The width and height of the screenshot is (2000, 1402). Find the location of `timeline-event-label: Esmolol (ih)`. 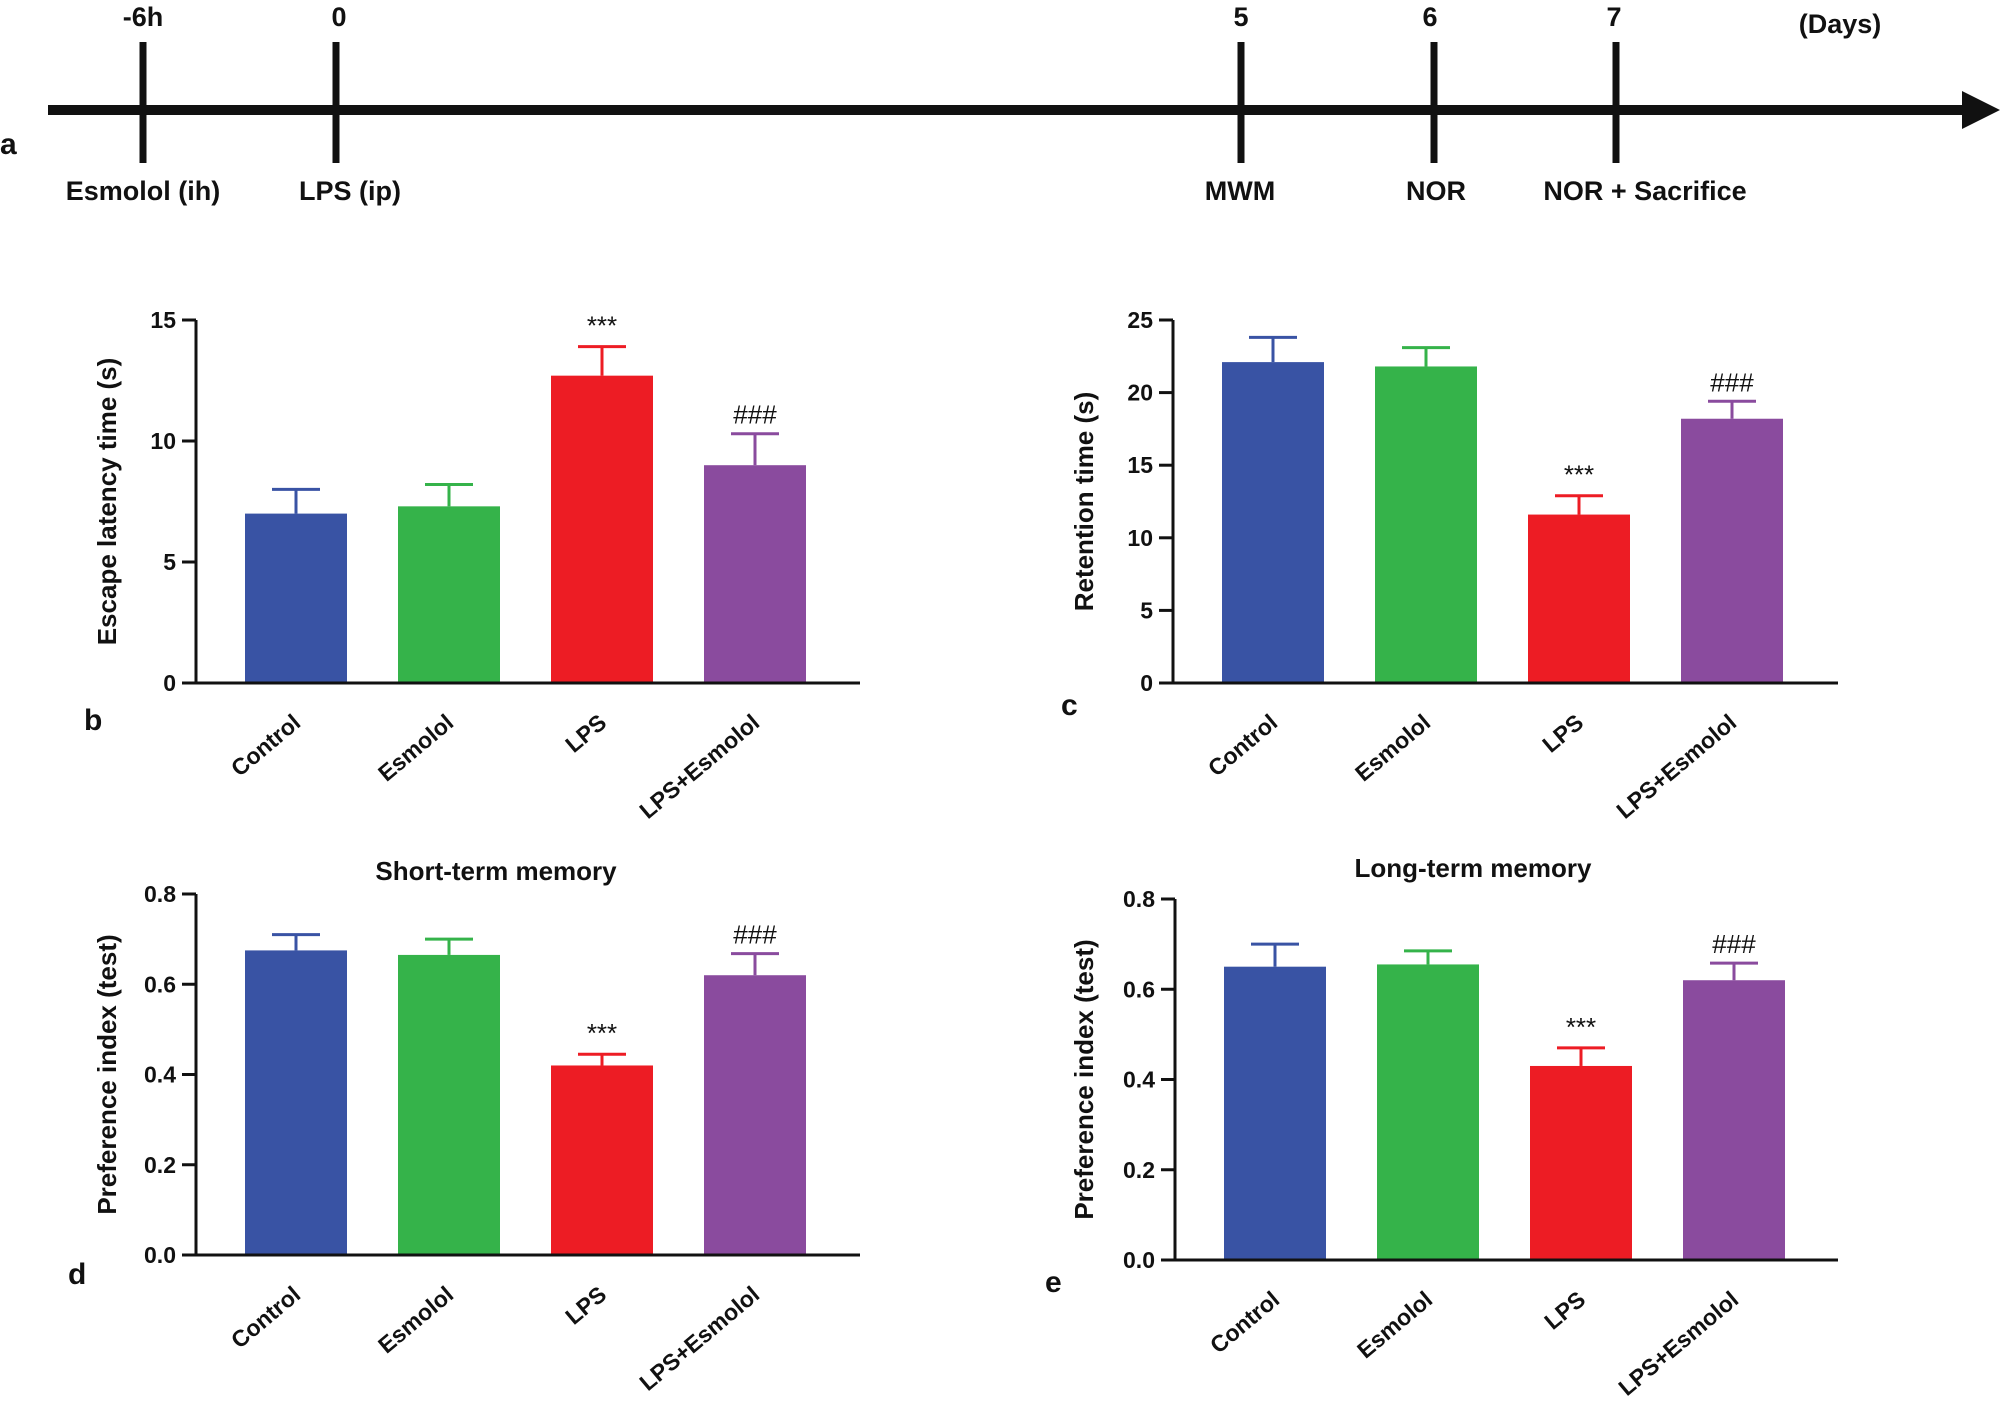

timeline-event-label: Esmolol (ih) is located at coordinates (143, 191).